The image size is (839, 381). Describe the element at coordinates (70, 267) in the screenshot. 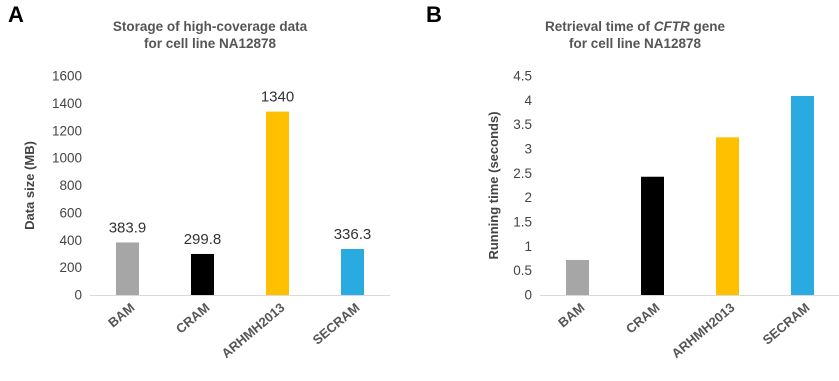

I see `y-tick-label: 200` at that location.